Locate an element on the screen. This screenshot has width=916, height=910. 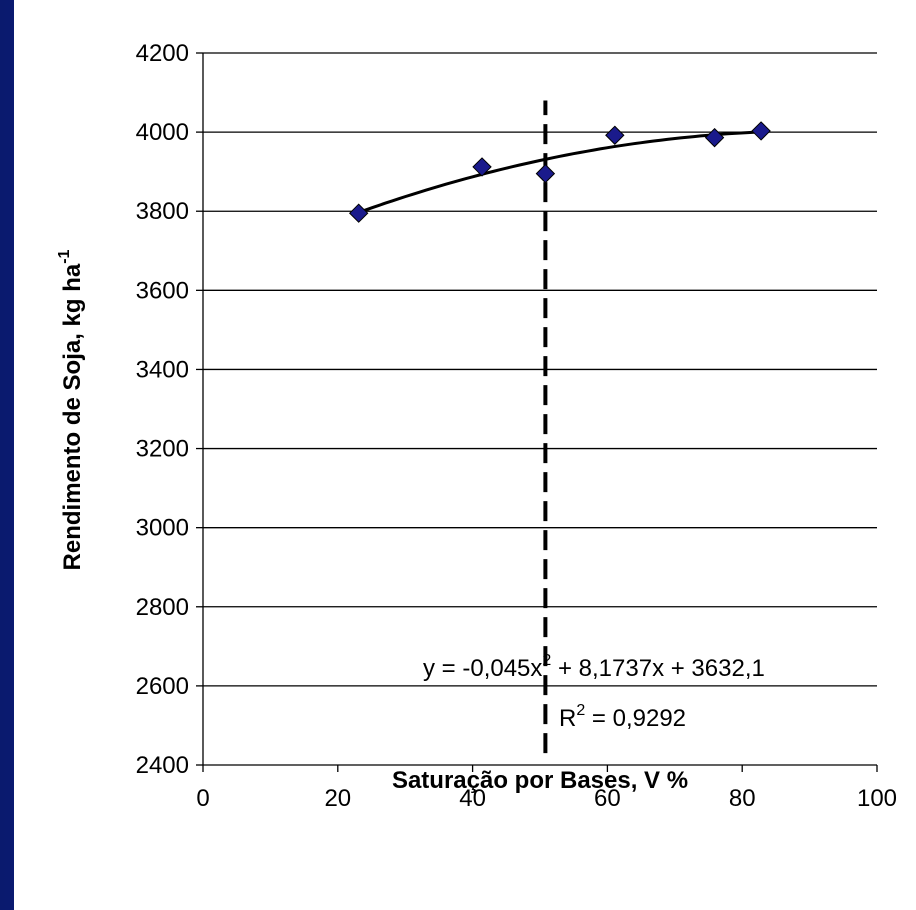
y-tick-label: 4200 is located at coordinates (162, 53).